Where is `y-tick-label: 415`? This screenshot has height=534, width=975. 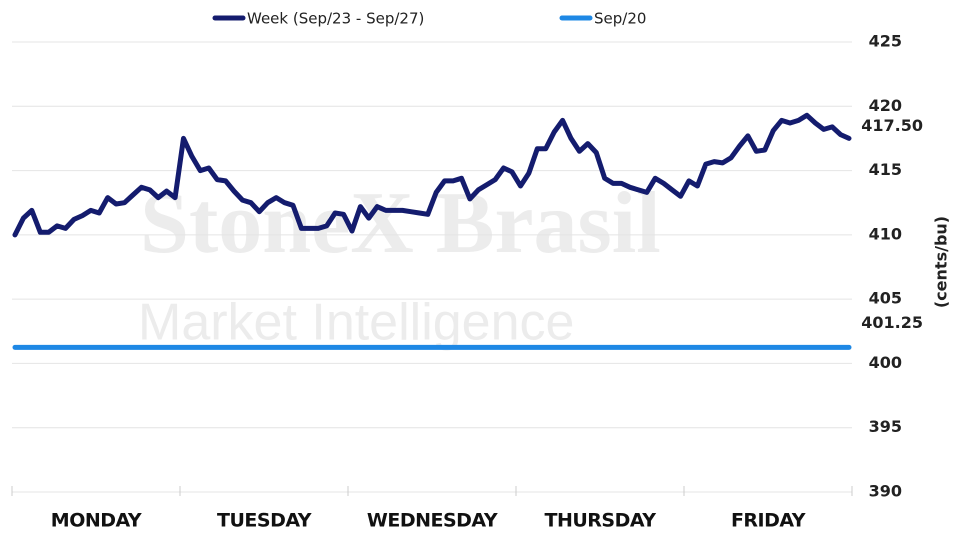
y-tick-label: 415 is located at coordinates (885, 169).